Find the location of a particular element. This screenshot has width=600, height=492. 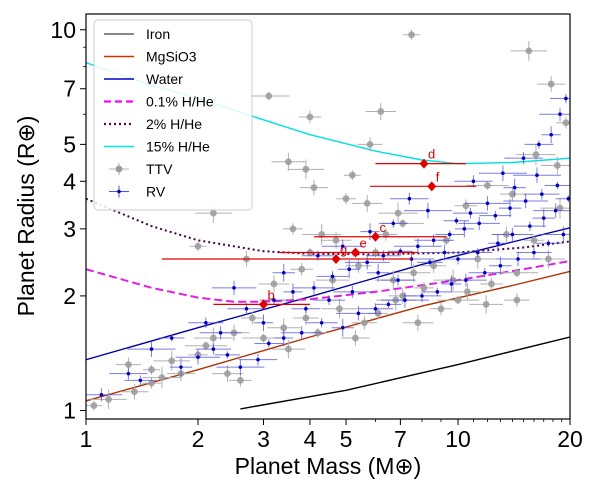

legend-item: Water is located at coordinates (143, 79).